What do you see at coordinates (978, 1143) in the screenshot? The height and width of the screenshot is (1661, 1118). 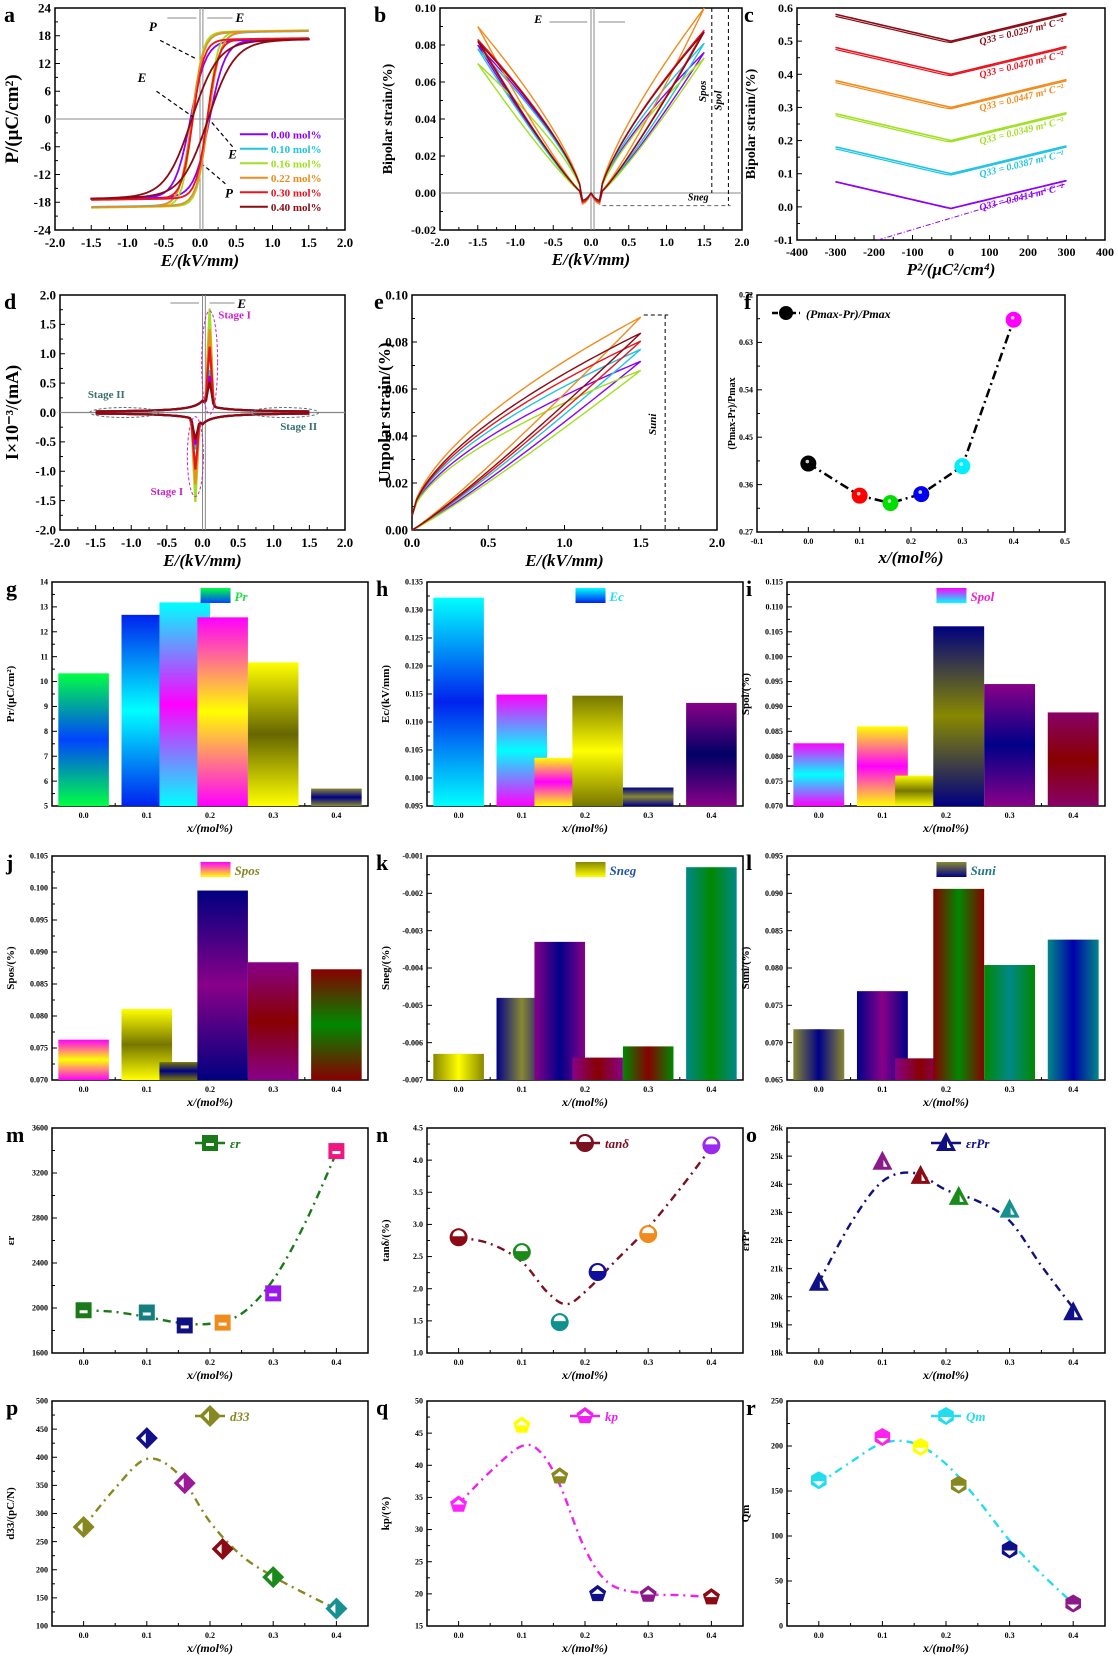 I see `legend-item: εrPr` at bounding box center [978, 1143].